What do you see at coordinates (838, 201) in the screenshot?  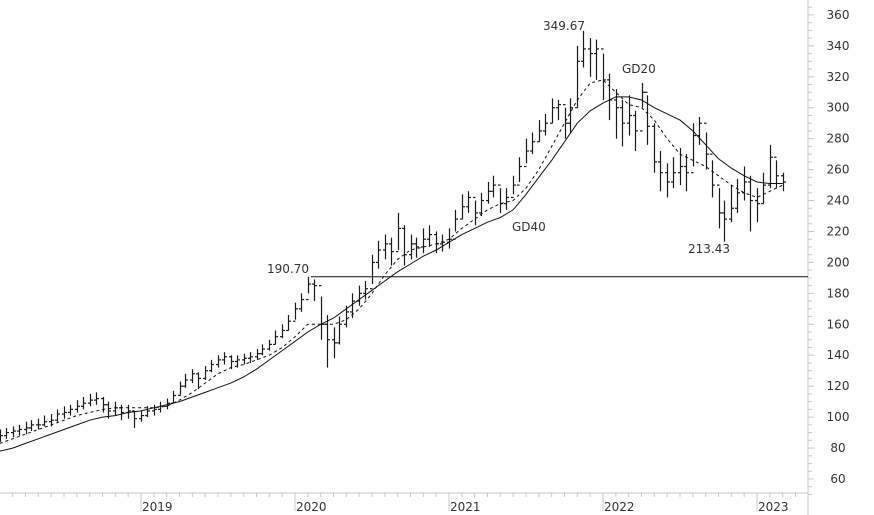 I see `y-tick-label: 240` at bounding box center [838, 201].